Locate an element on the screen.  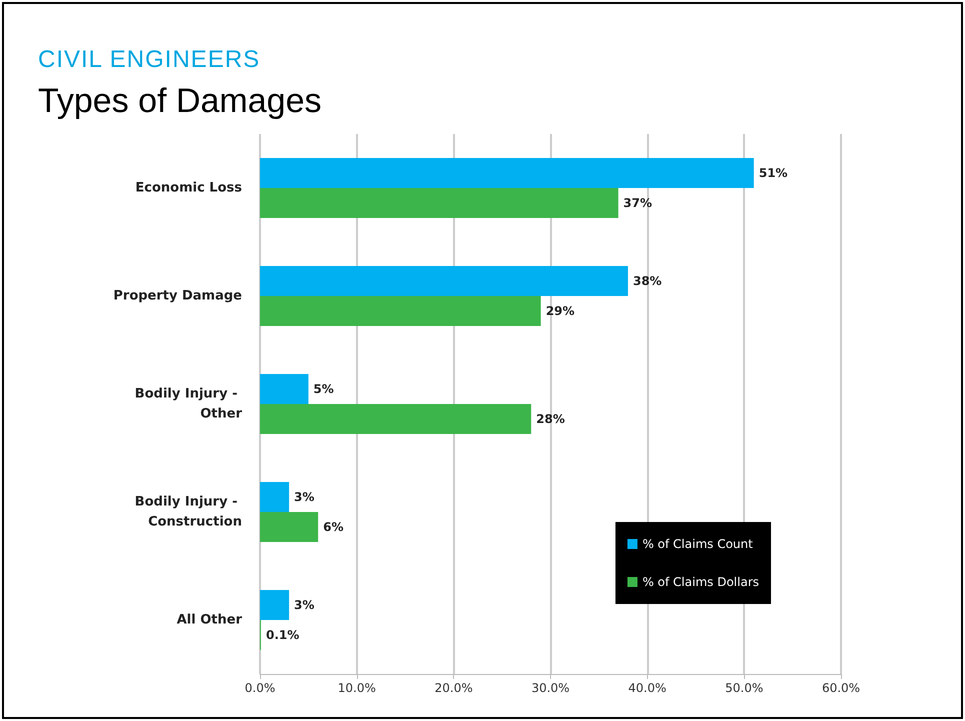
x-tick-label: 40.0% is located at coordinates (647, 688).